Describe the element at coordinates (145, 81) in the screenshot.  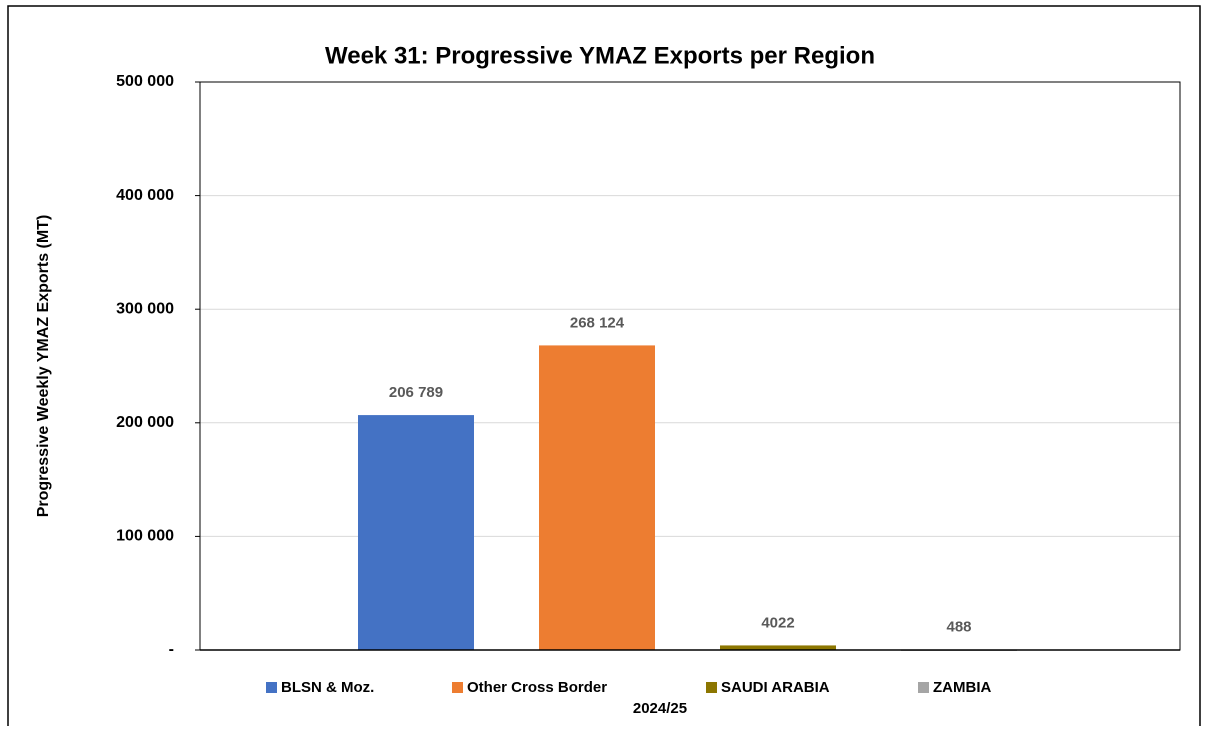
I see `y-tick-label: 500 000` at that location.